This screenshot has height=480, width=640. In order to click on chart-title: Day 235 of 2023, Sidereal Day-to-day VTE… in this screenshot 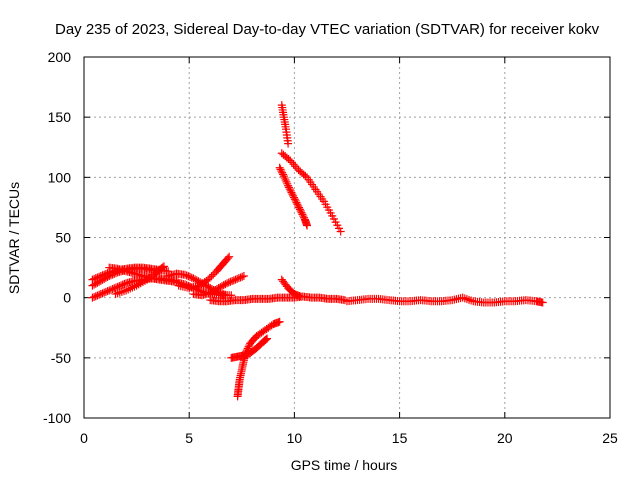, I will do `click(327, 29)`.